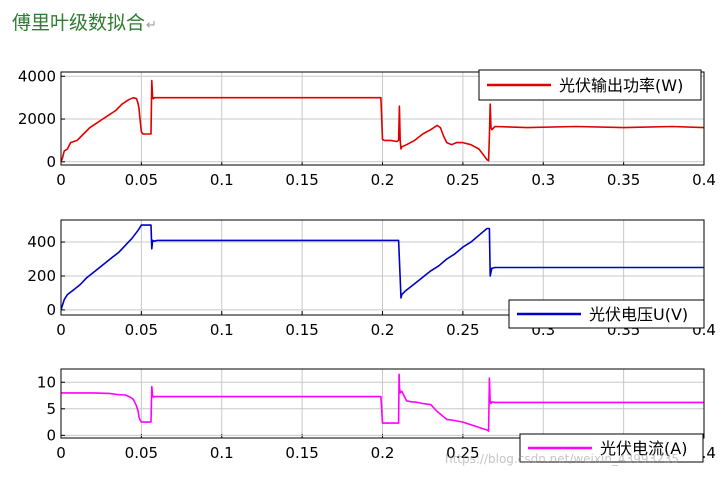 Image resolution: width=724 pixels, height=481 pixels. I want to click on x-tick-label: 0.35, so click(623, 180).